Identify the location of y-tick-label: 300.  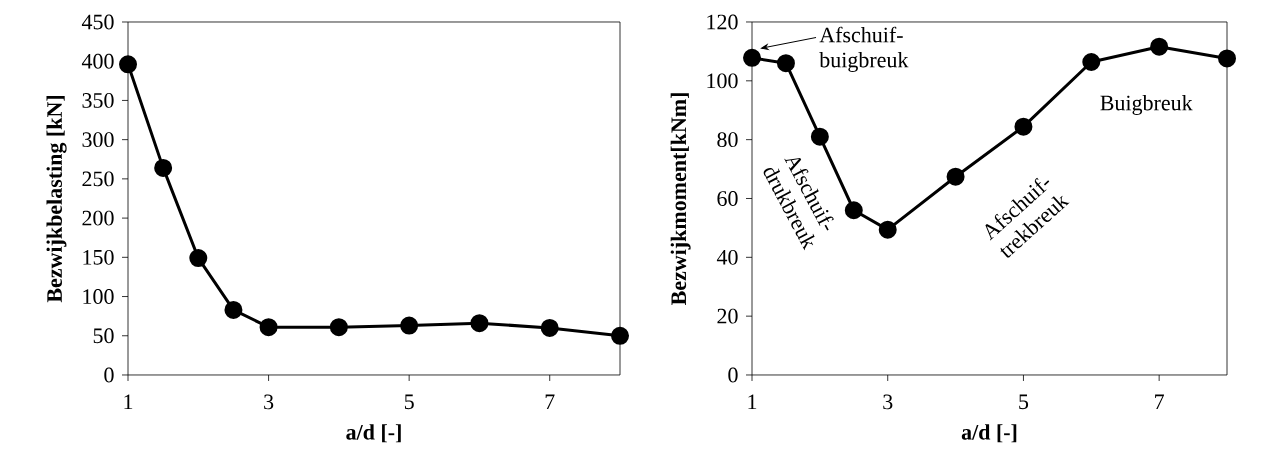
(98, 140).